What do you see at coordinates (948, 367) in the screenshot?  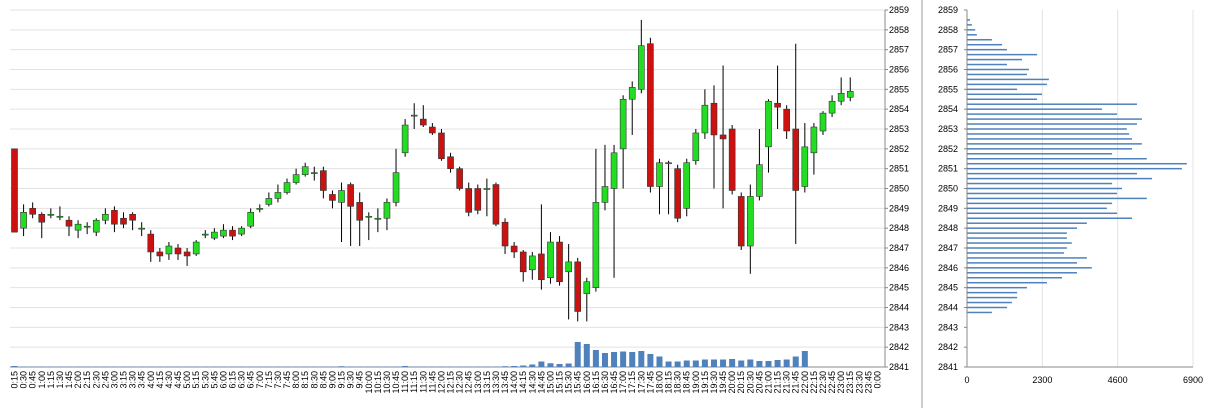 I see `y-tick-label: 2841` at bounding box center [948, 367].